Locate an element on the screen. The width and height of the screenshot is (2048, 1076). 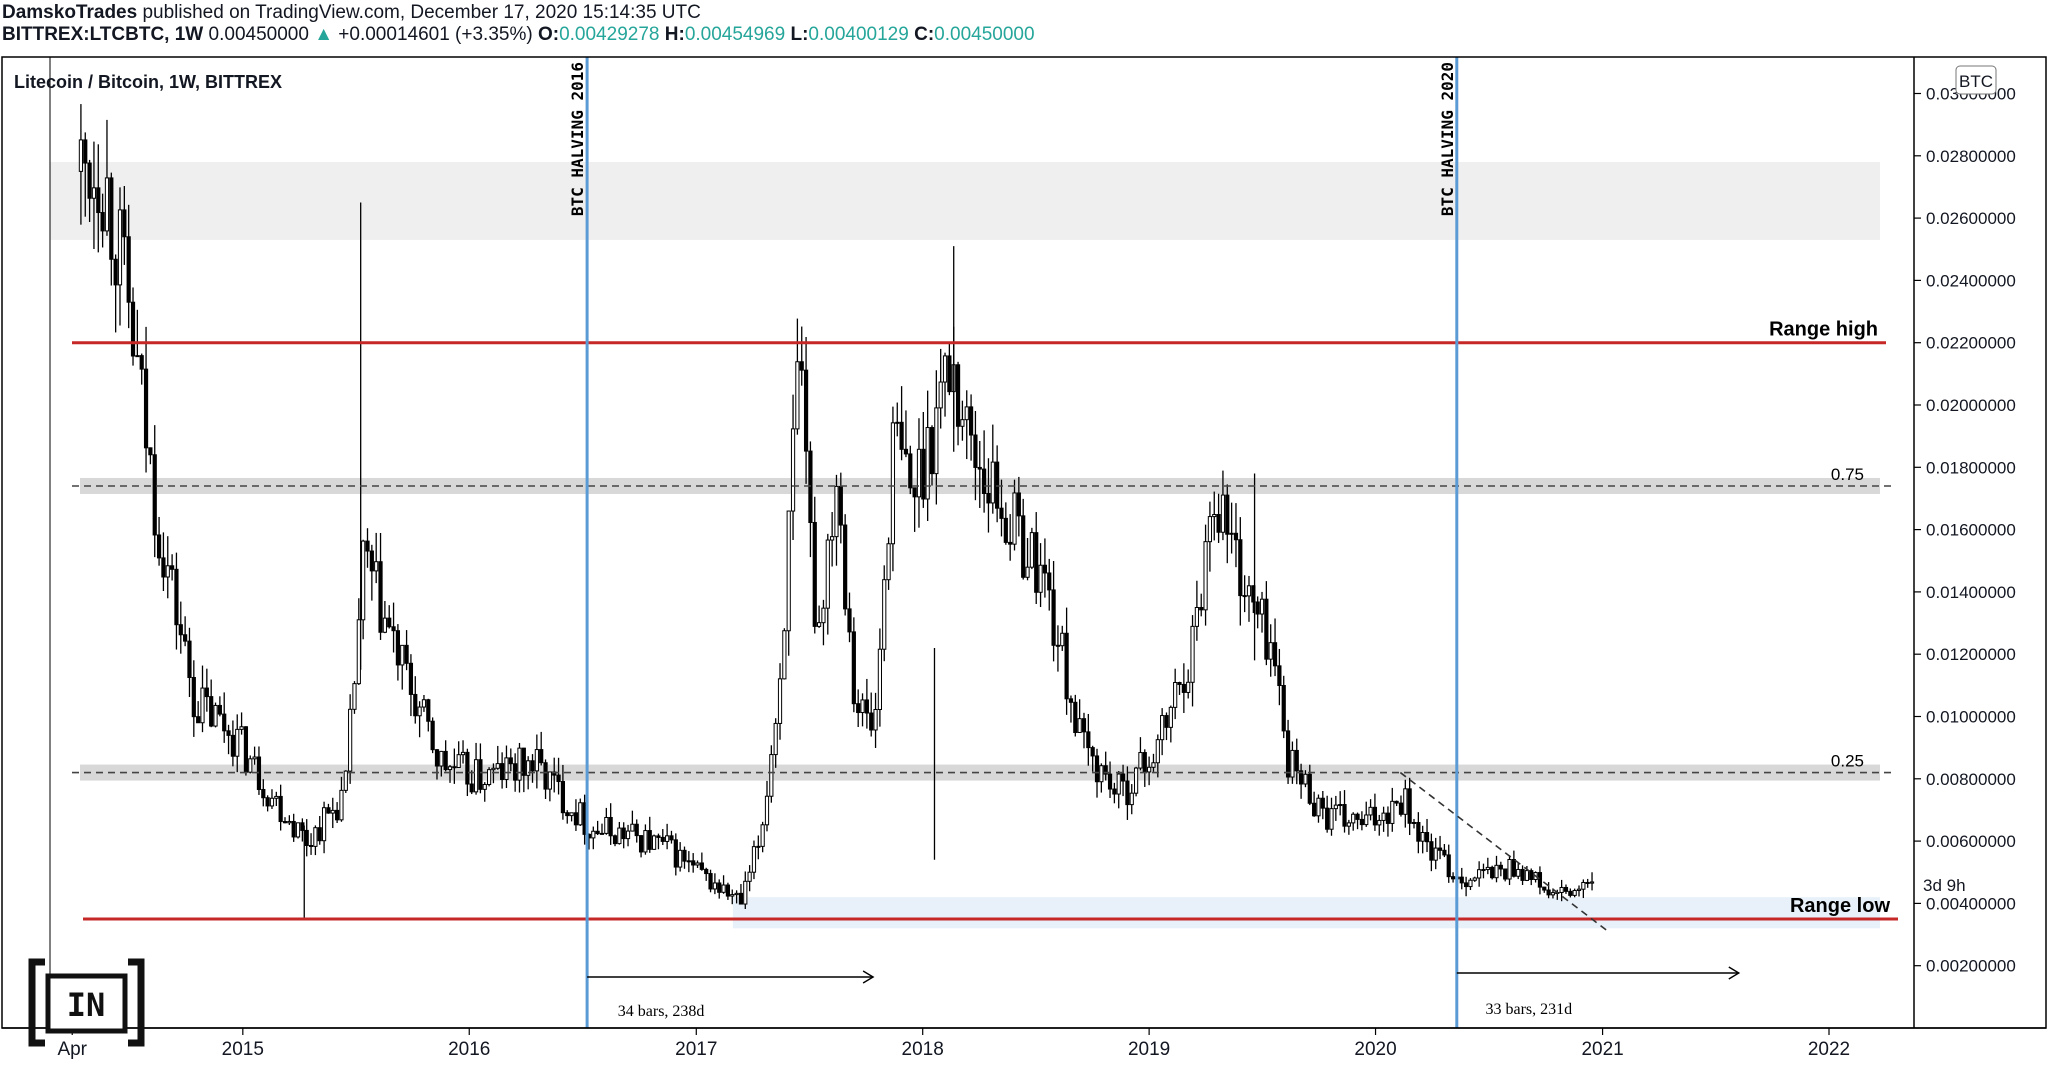
symbol-label: BITTREX:LTCBTC, 1W is located at coordinates (103, 34).